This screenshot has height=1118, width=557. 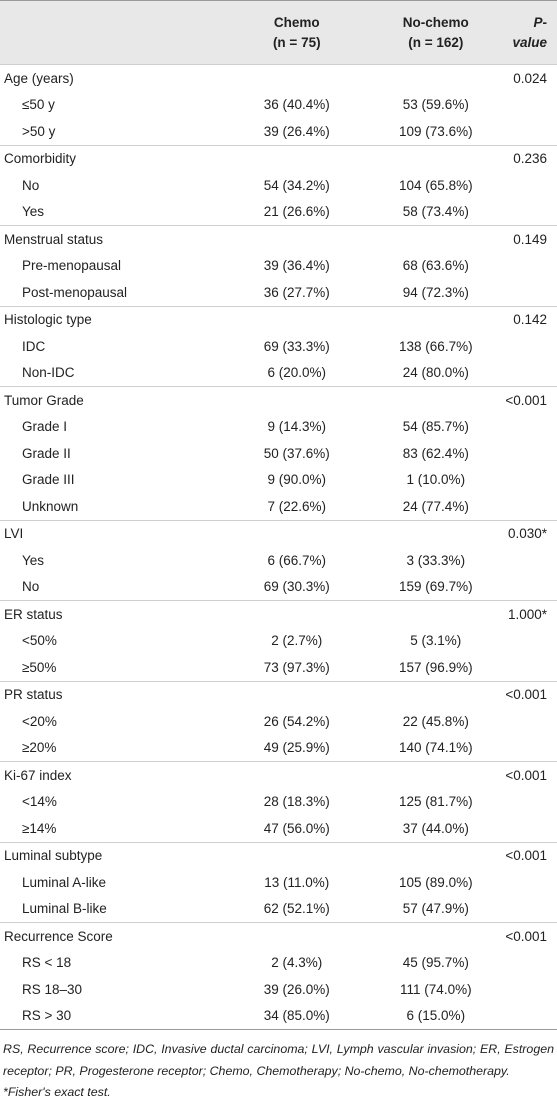 What do you see at coordinates (436, 587) in the screenshot?
I see `nochemo-cell: 159 (69.7%)` at bounding box center [436, 587].